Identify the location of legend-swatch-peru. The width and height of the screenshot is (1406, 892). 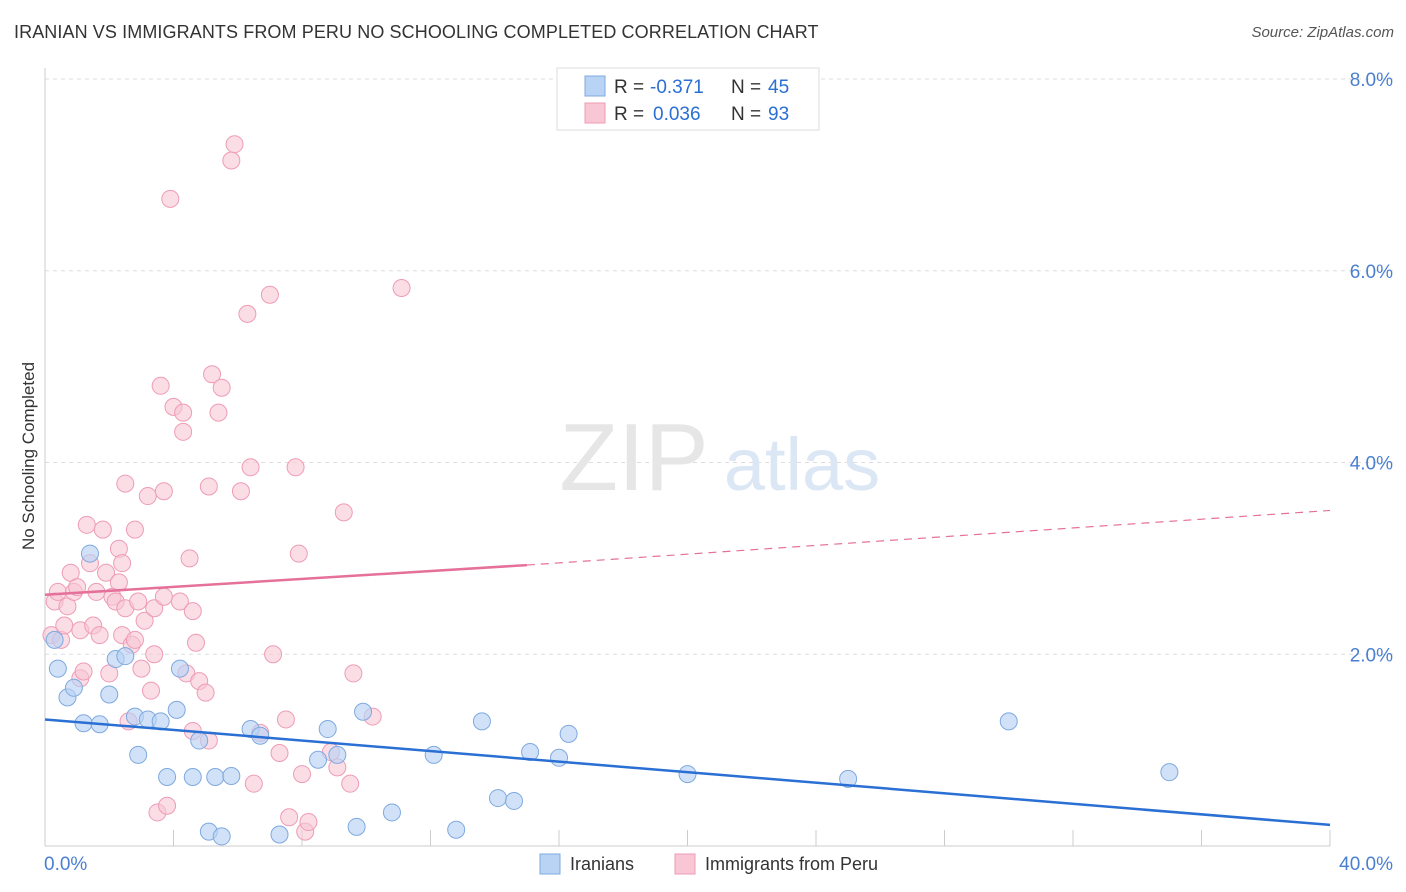
(595, 113).